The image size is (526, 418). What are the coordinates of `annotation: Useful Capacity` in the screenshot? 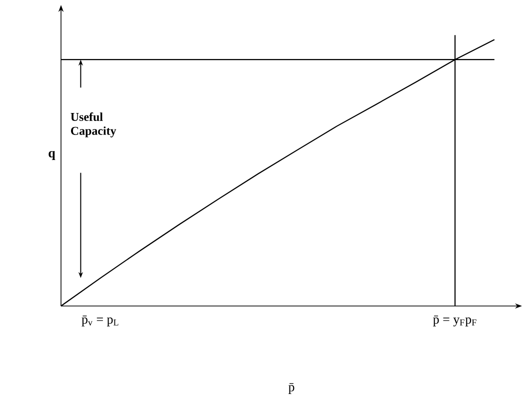 It's located at (93, 125).